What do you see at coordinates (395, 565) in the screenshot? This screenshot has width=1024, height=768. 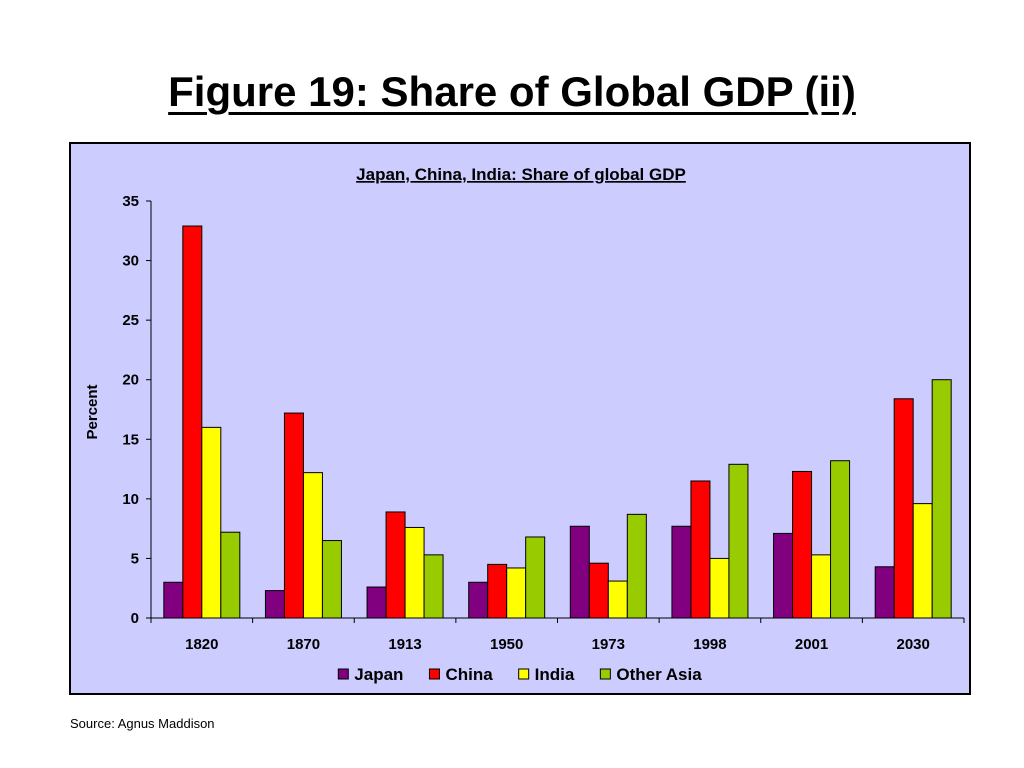 I see `bar-china-1913` at bounding box center [395, 565].